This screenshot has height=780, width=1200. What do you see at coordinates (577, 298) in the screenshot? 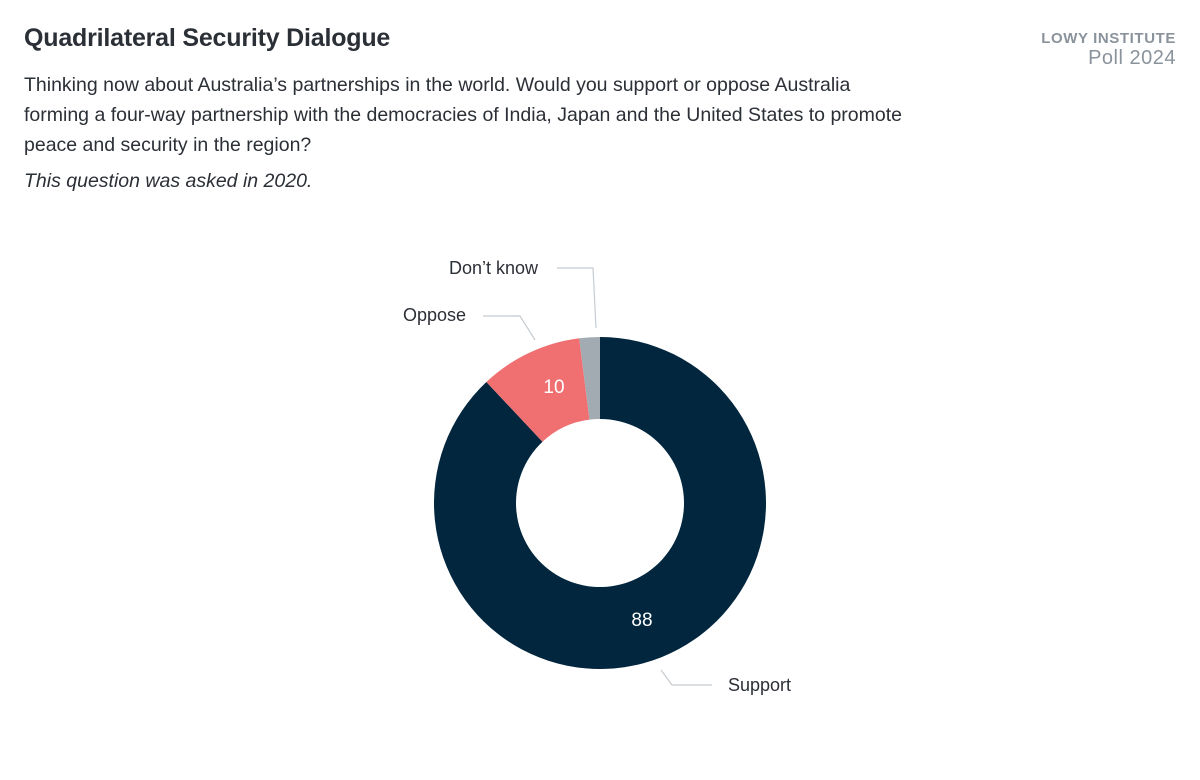
I see `leader-line-dont-know` at bounding box center [577, 298].